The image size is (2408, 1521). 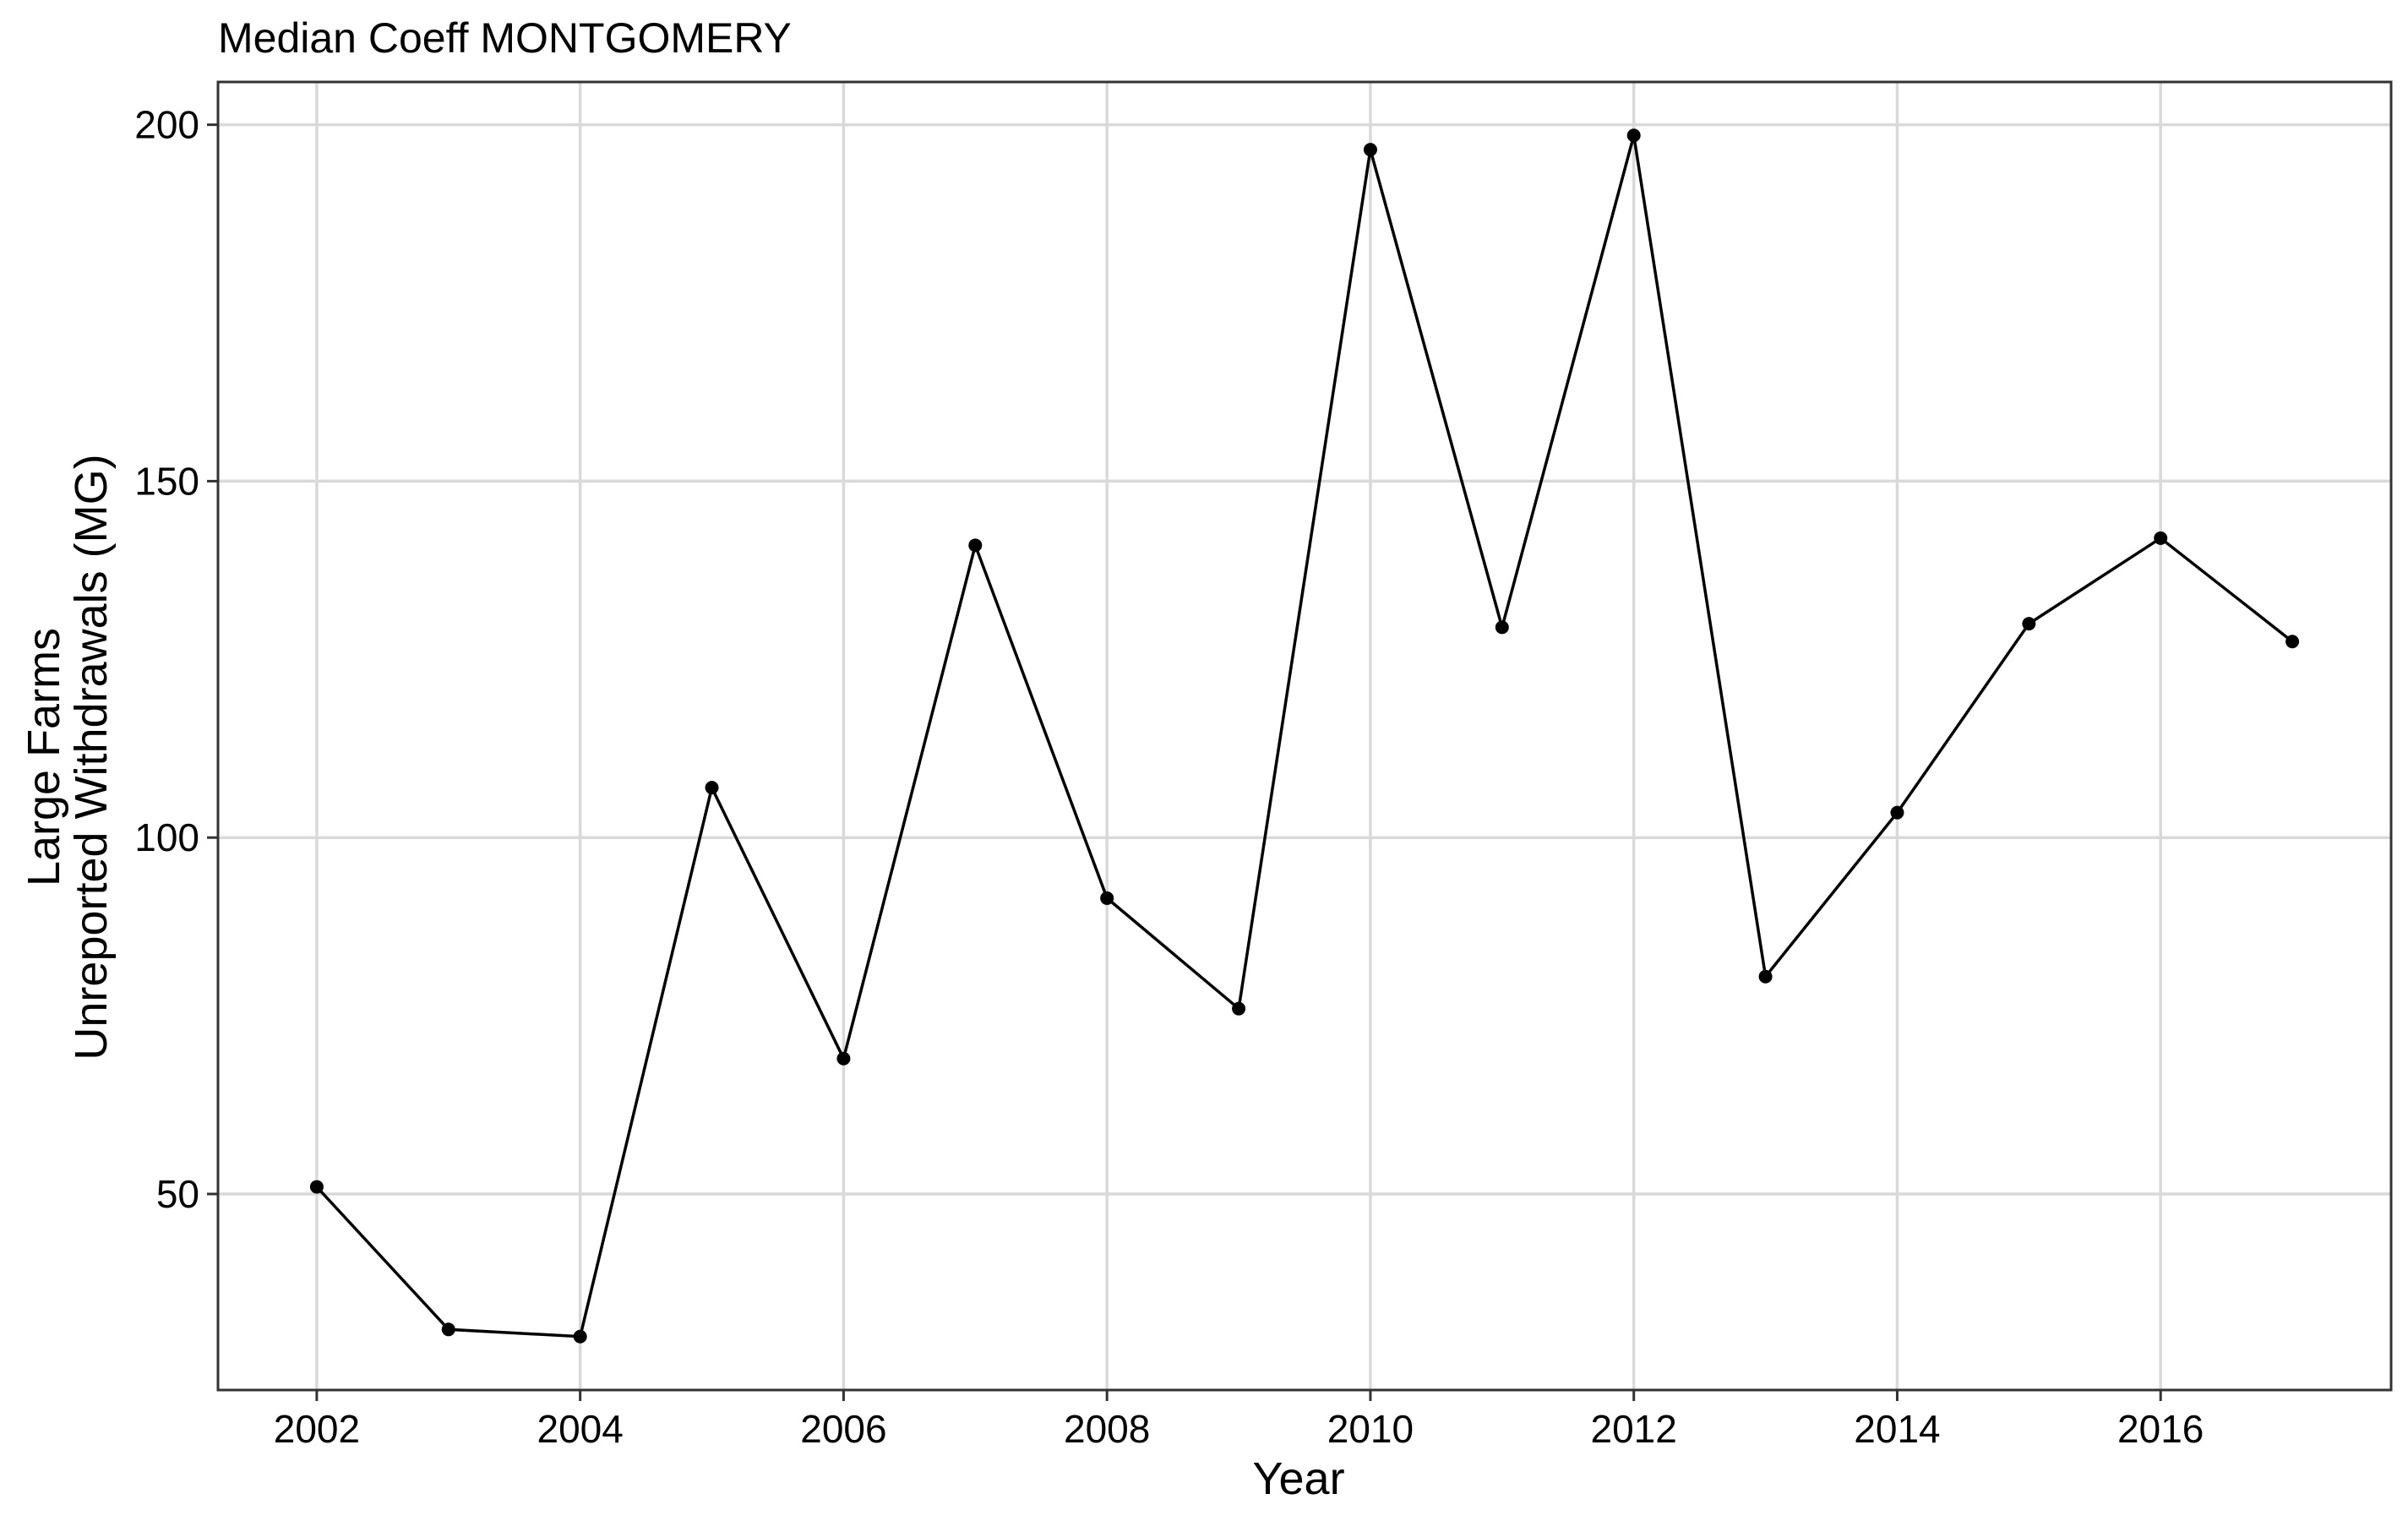 I want to click on data-point-2008, so click(x=1107, y=898).